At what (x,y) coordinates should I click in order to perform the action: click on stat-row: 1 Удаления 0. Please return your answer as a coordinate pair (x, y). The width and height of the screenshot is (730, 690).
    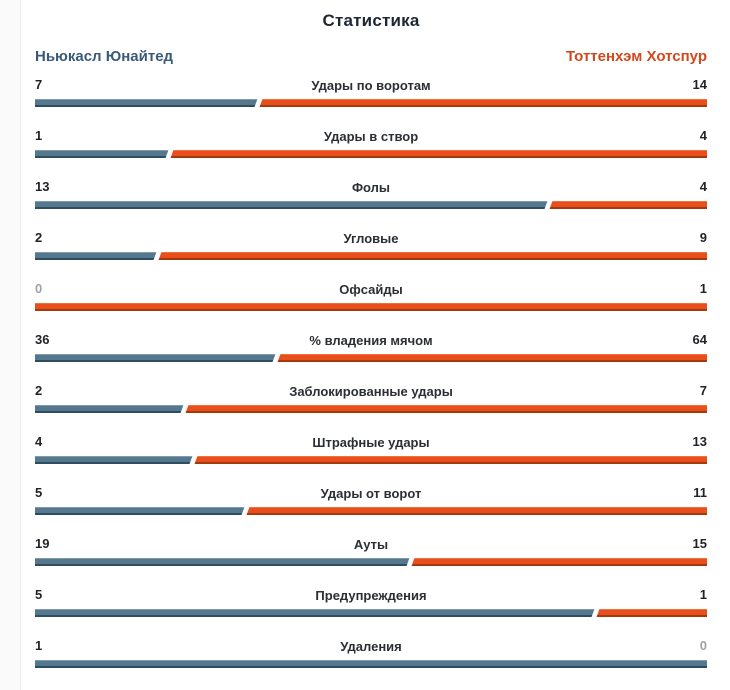
    Looking at the image, I should click on (371, 651).